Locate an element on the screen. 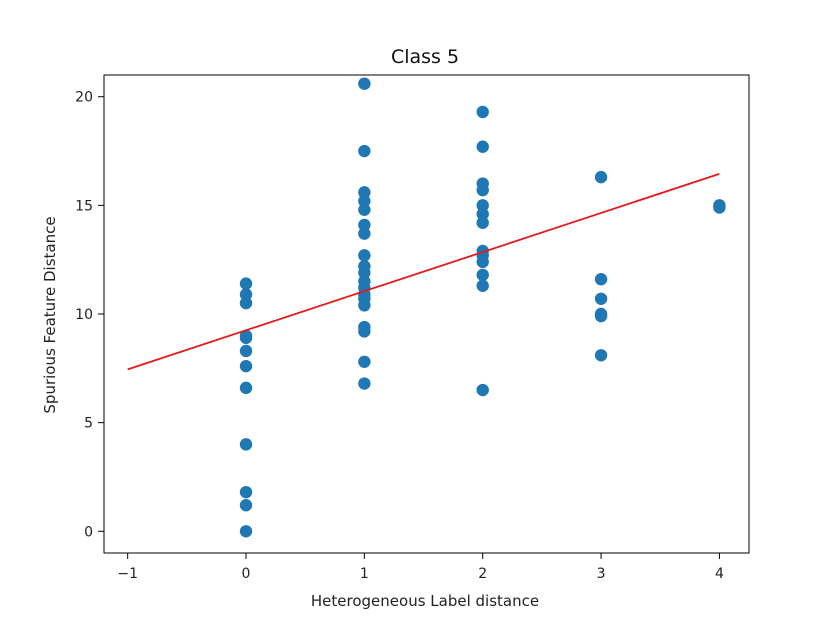 Image resolution: width=830 pixels, height=623 pixels. y-tick-label: 0 is located at coordinates (88, 532).